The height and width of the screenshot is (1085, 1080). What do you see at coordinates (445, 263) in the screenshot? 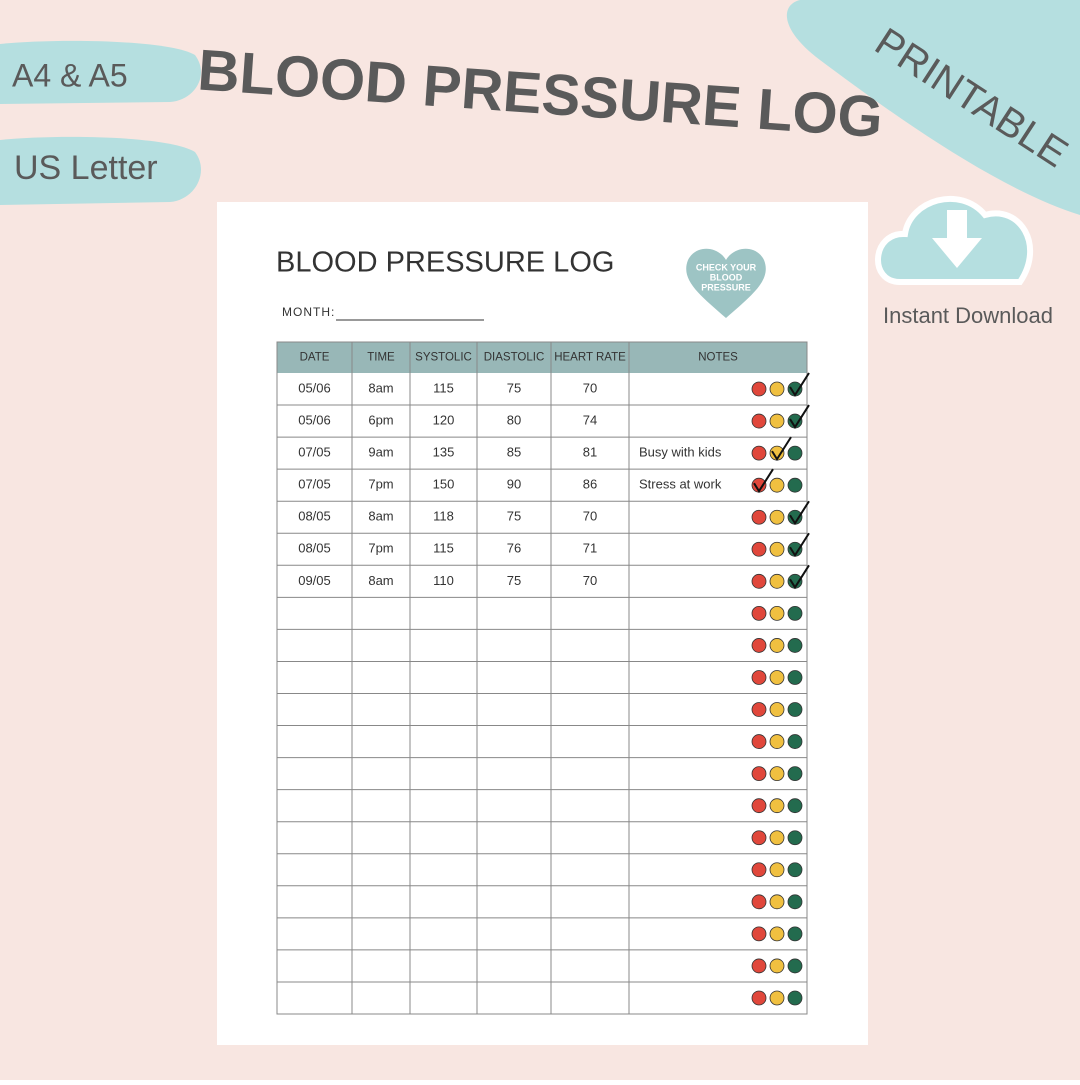
I see `sheet-title: BLOOD PRESSURE LOG` at bounding box center [445, 263].